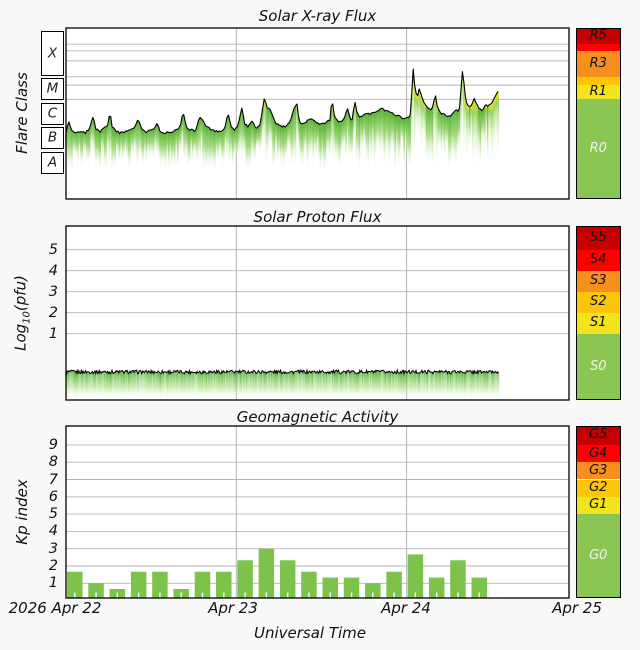 This screenshot has width=640, height=650. Describe the element at coordinates (53, 444) in the screenshot. I see `kp-ytick: 9` at that location.